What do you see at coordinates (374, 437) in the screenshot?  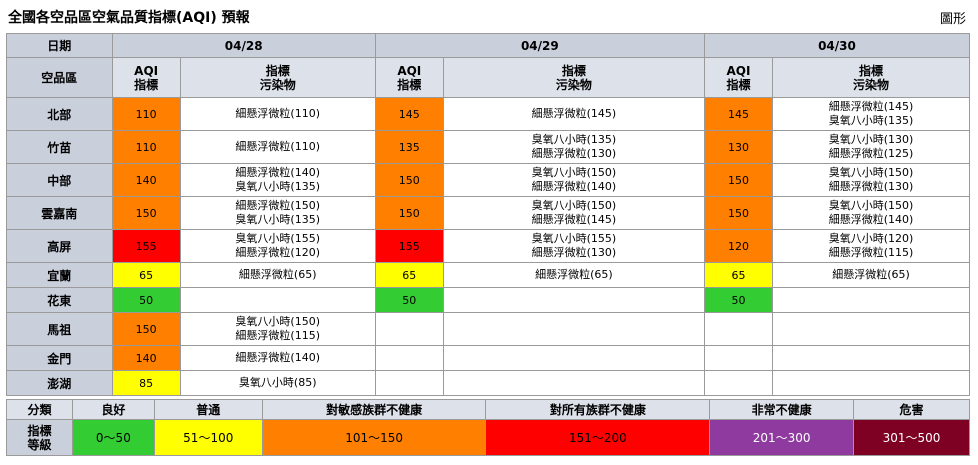 I see `legend-range: 101～150` at bounding box center [374, 437].